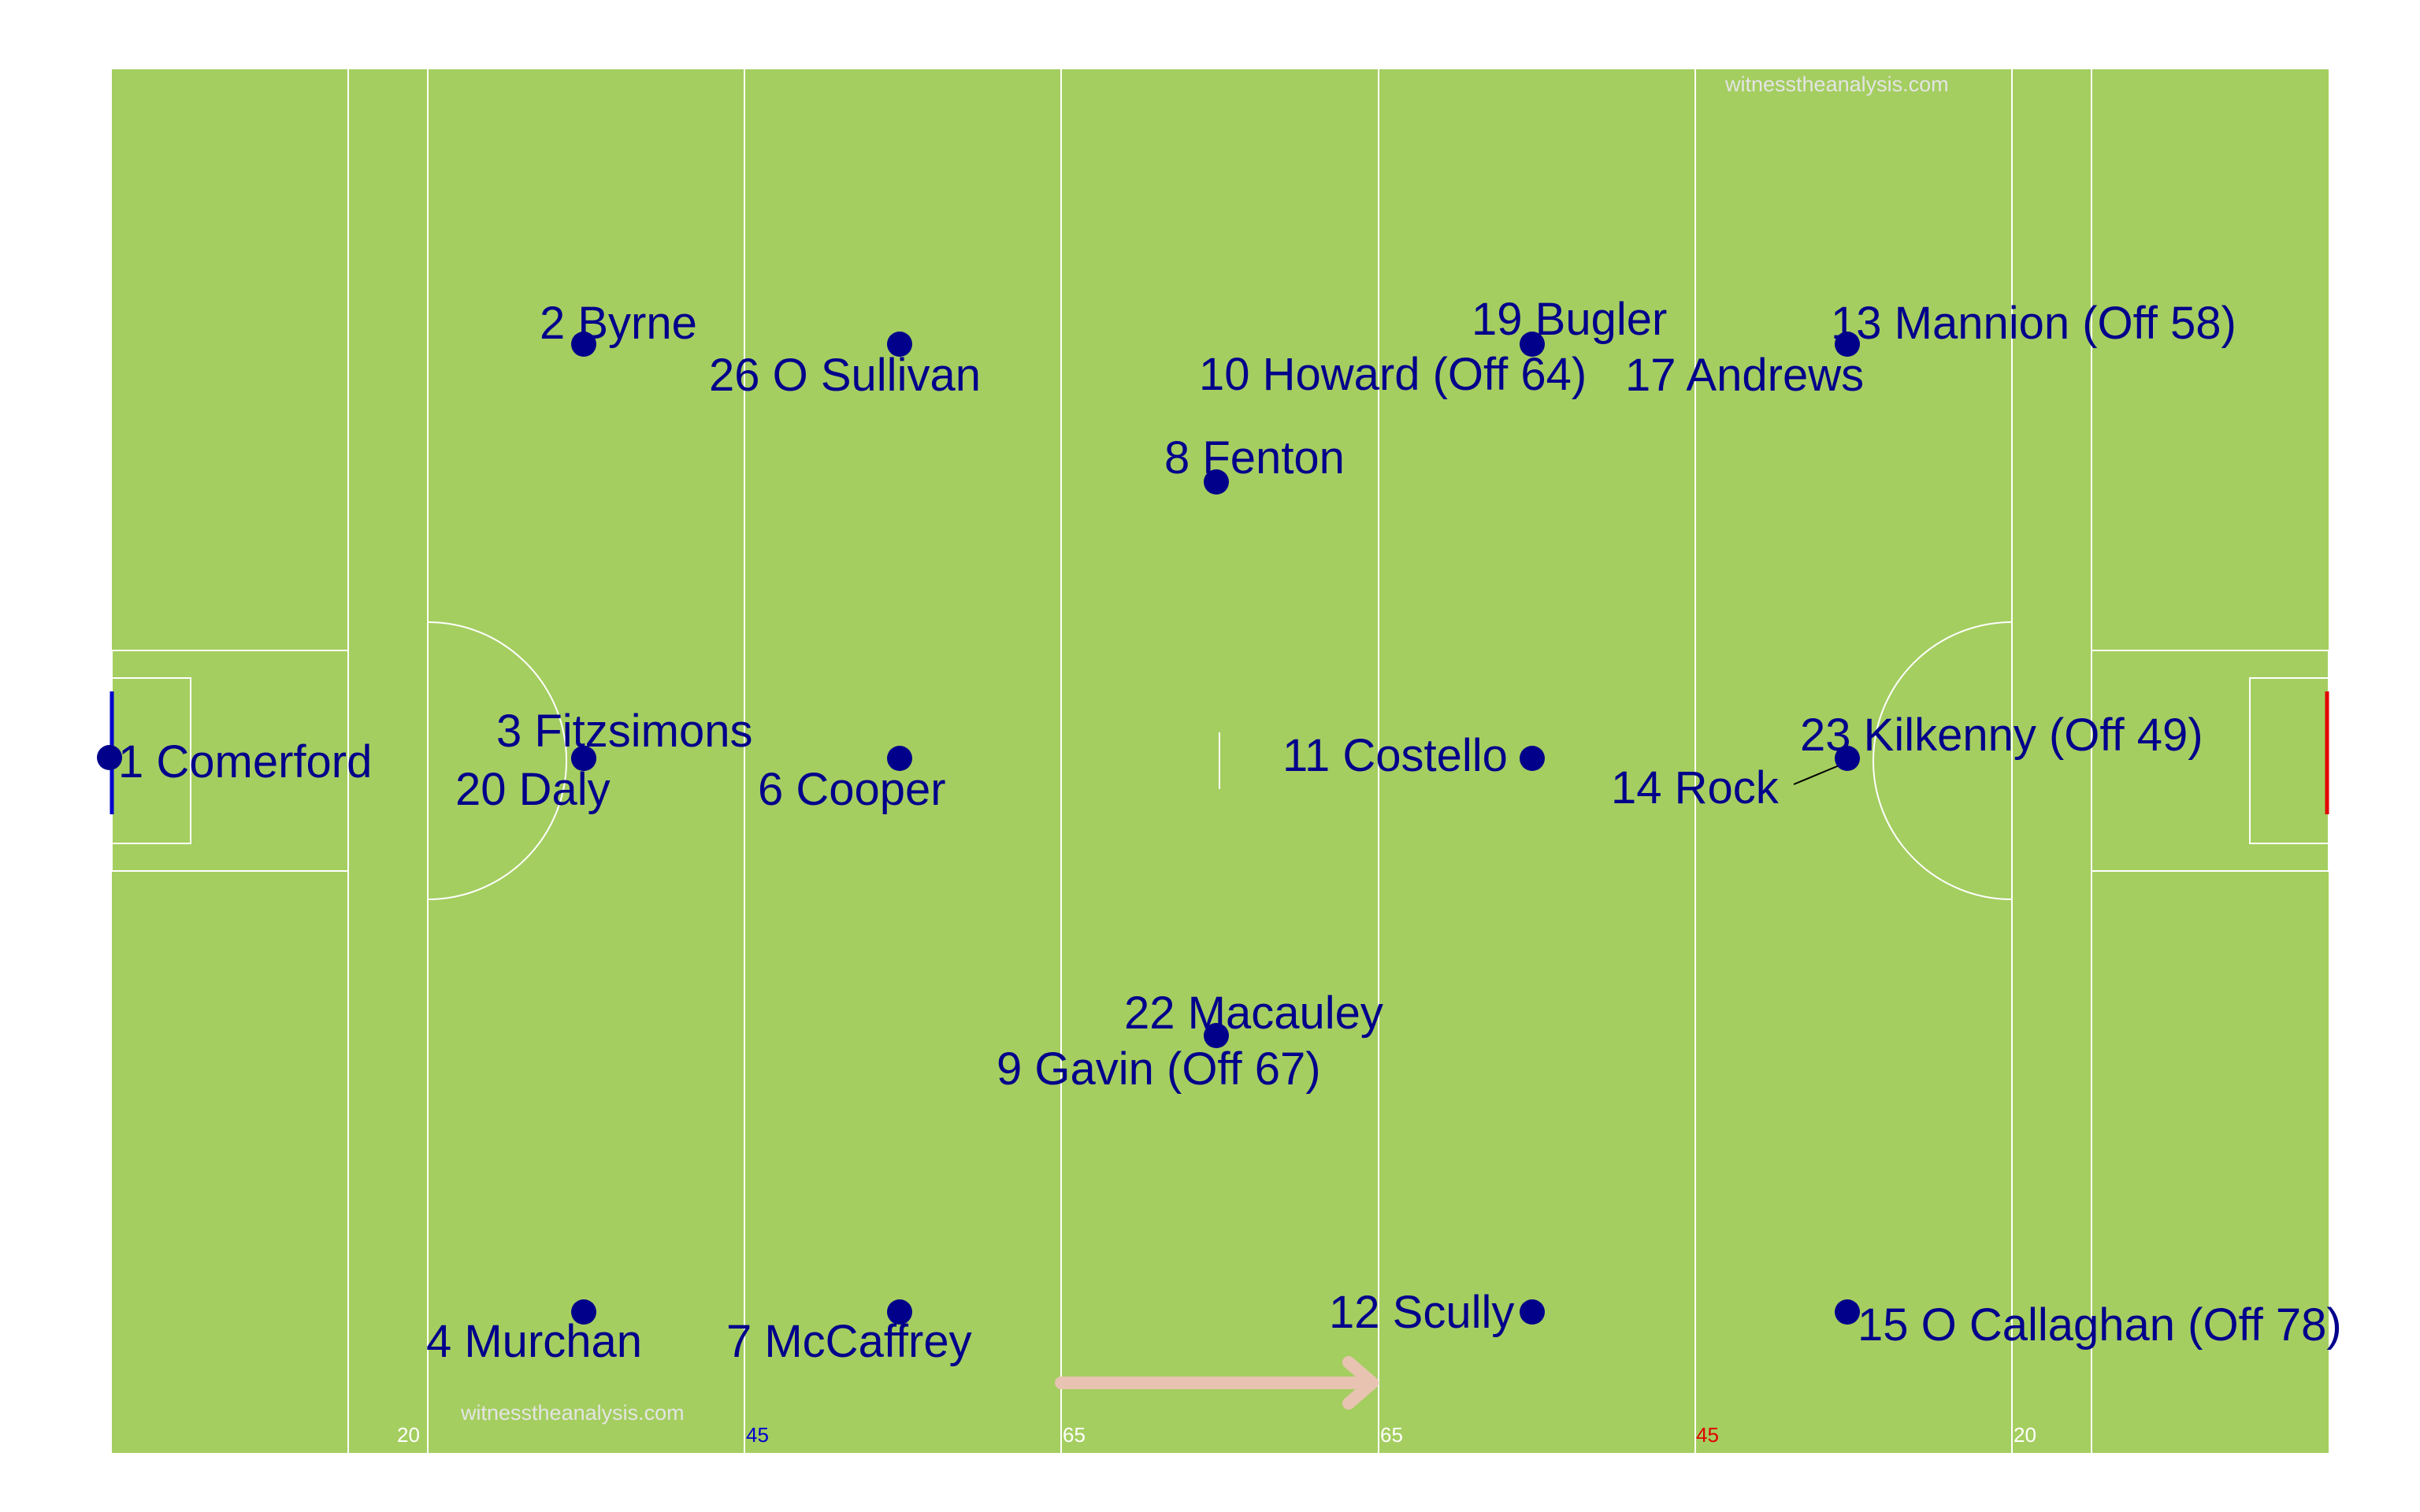 This screenshot has height=1512, width=2420. What do you see at coordinates (1216, 482) in the screenshot?
I see `player-marker-p8` at bounding box center [1216, 482].